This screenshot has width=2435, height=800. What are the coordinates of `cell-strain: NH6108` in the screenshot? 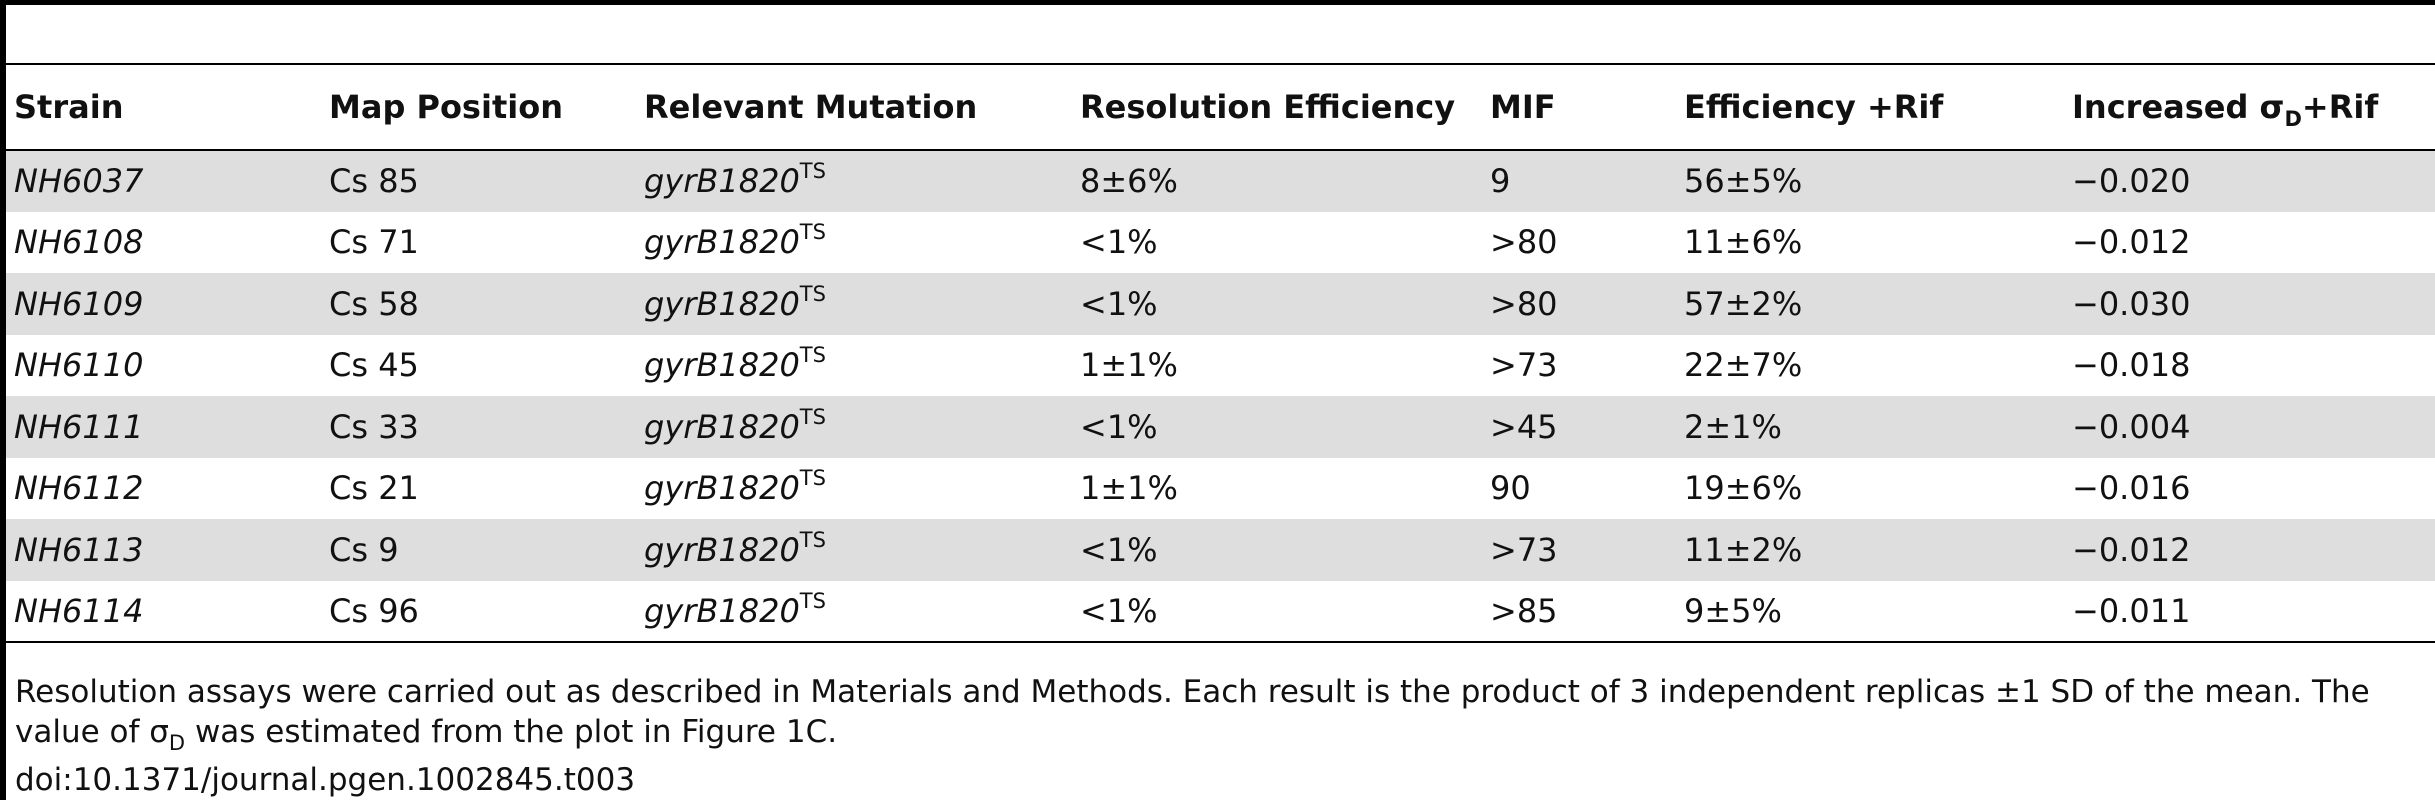 It's located at (79, 242).